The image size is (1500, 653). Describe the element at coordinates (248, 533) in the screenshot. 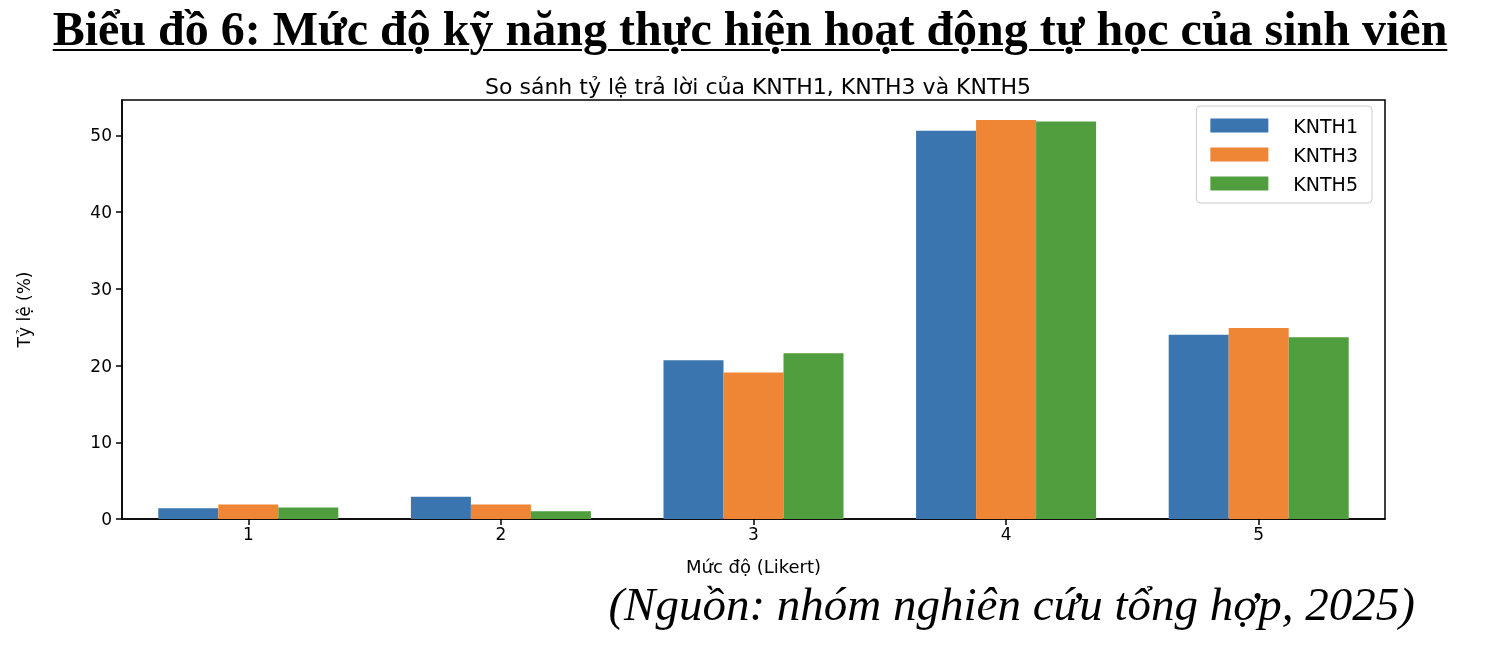

I see `x-tick-label: 1` at that location.